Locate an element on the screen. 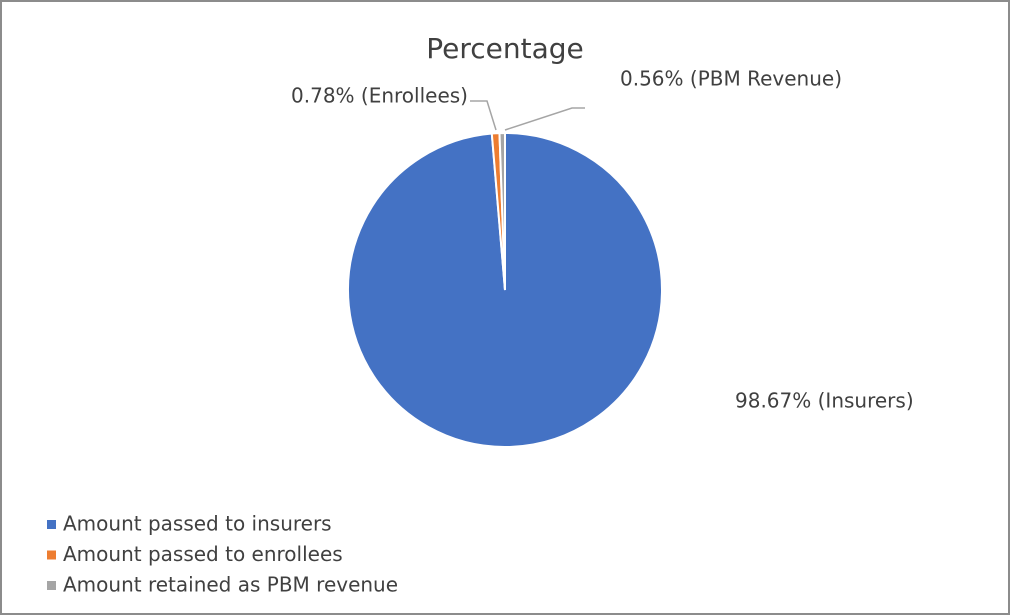 Image resolution: width=1010 pixels, height=615 pixels. pie-slice is located at coordinates (502, 211).